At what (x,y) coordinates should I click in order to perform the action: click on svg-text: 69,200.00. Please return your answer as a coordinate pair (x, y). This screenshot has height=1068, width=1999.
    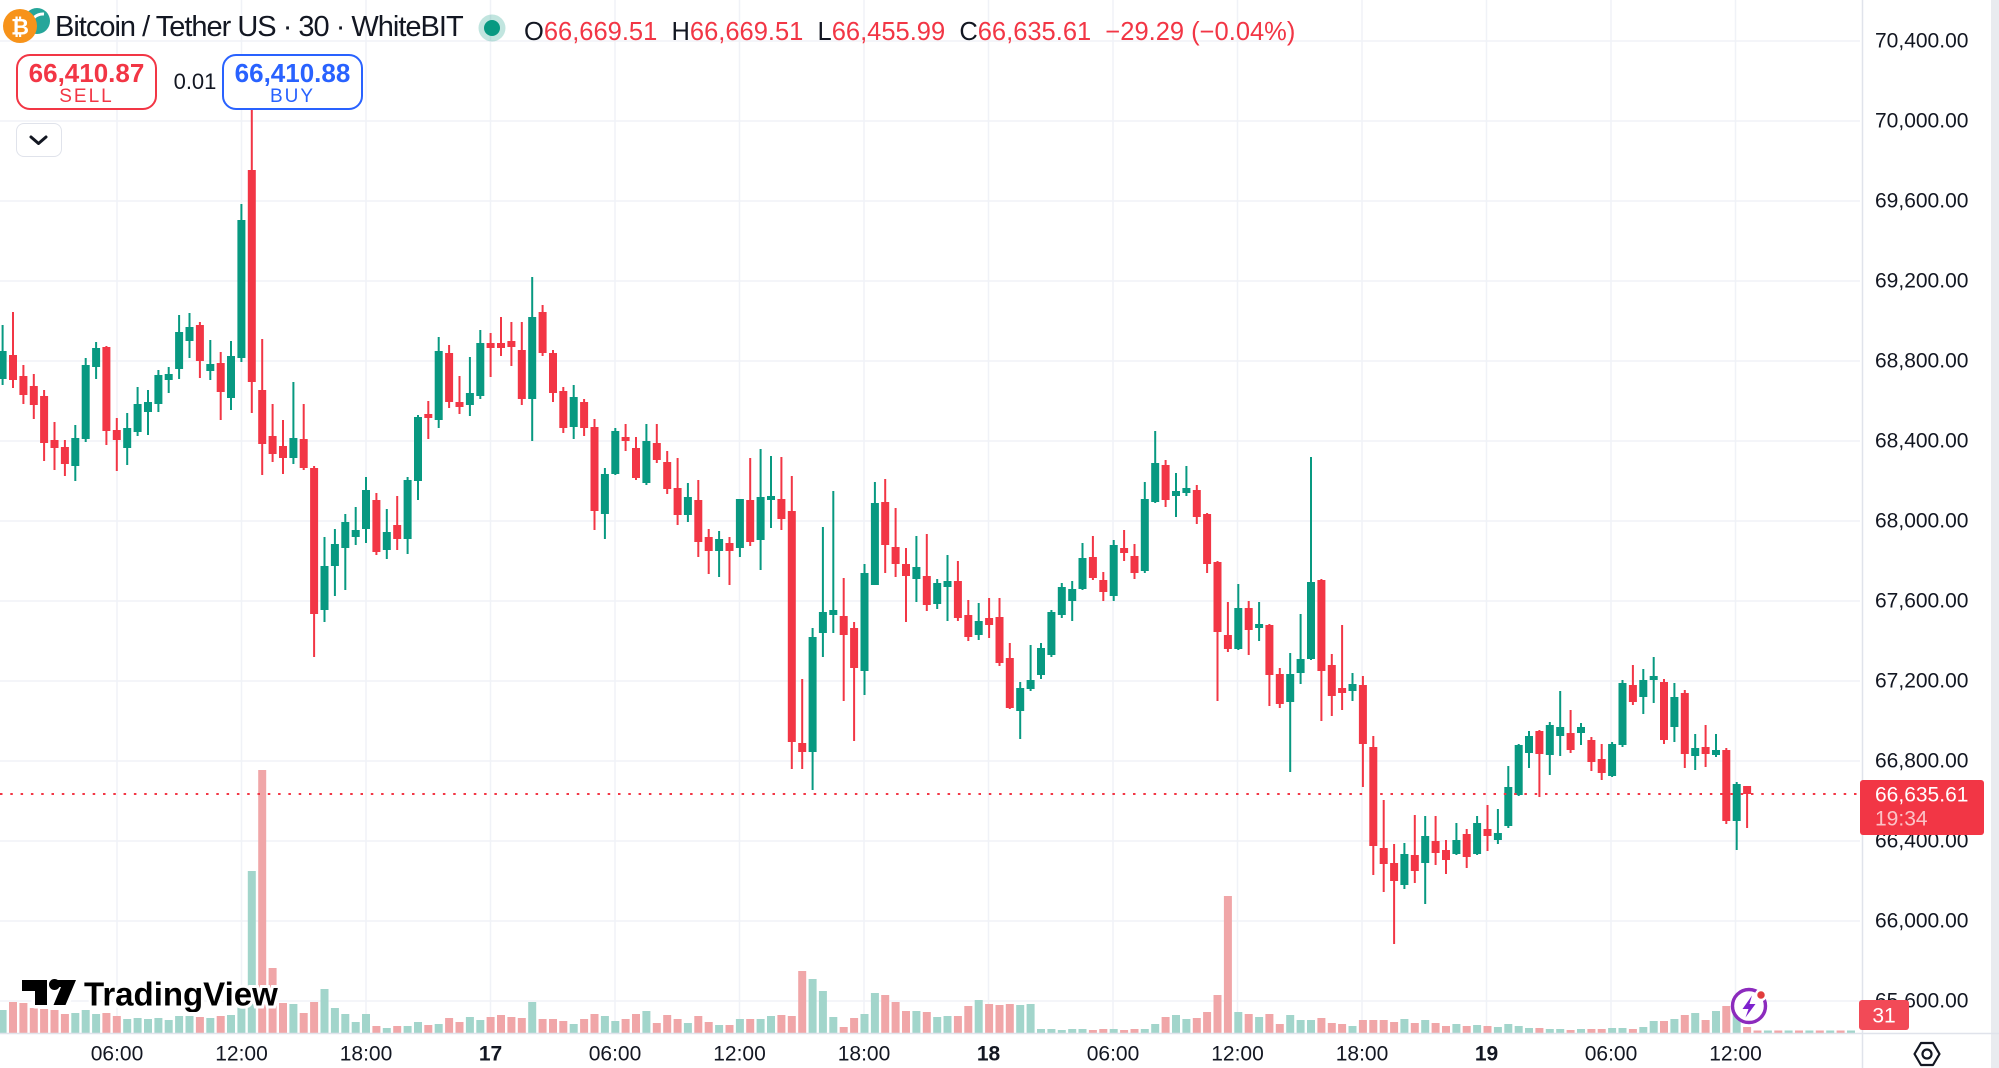
    Looking at the image, I should click on (1921, 281).